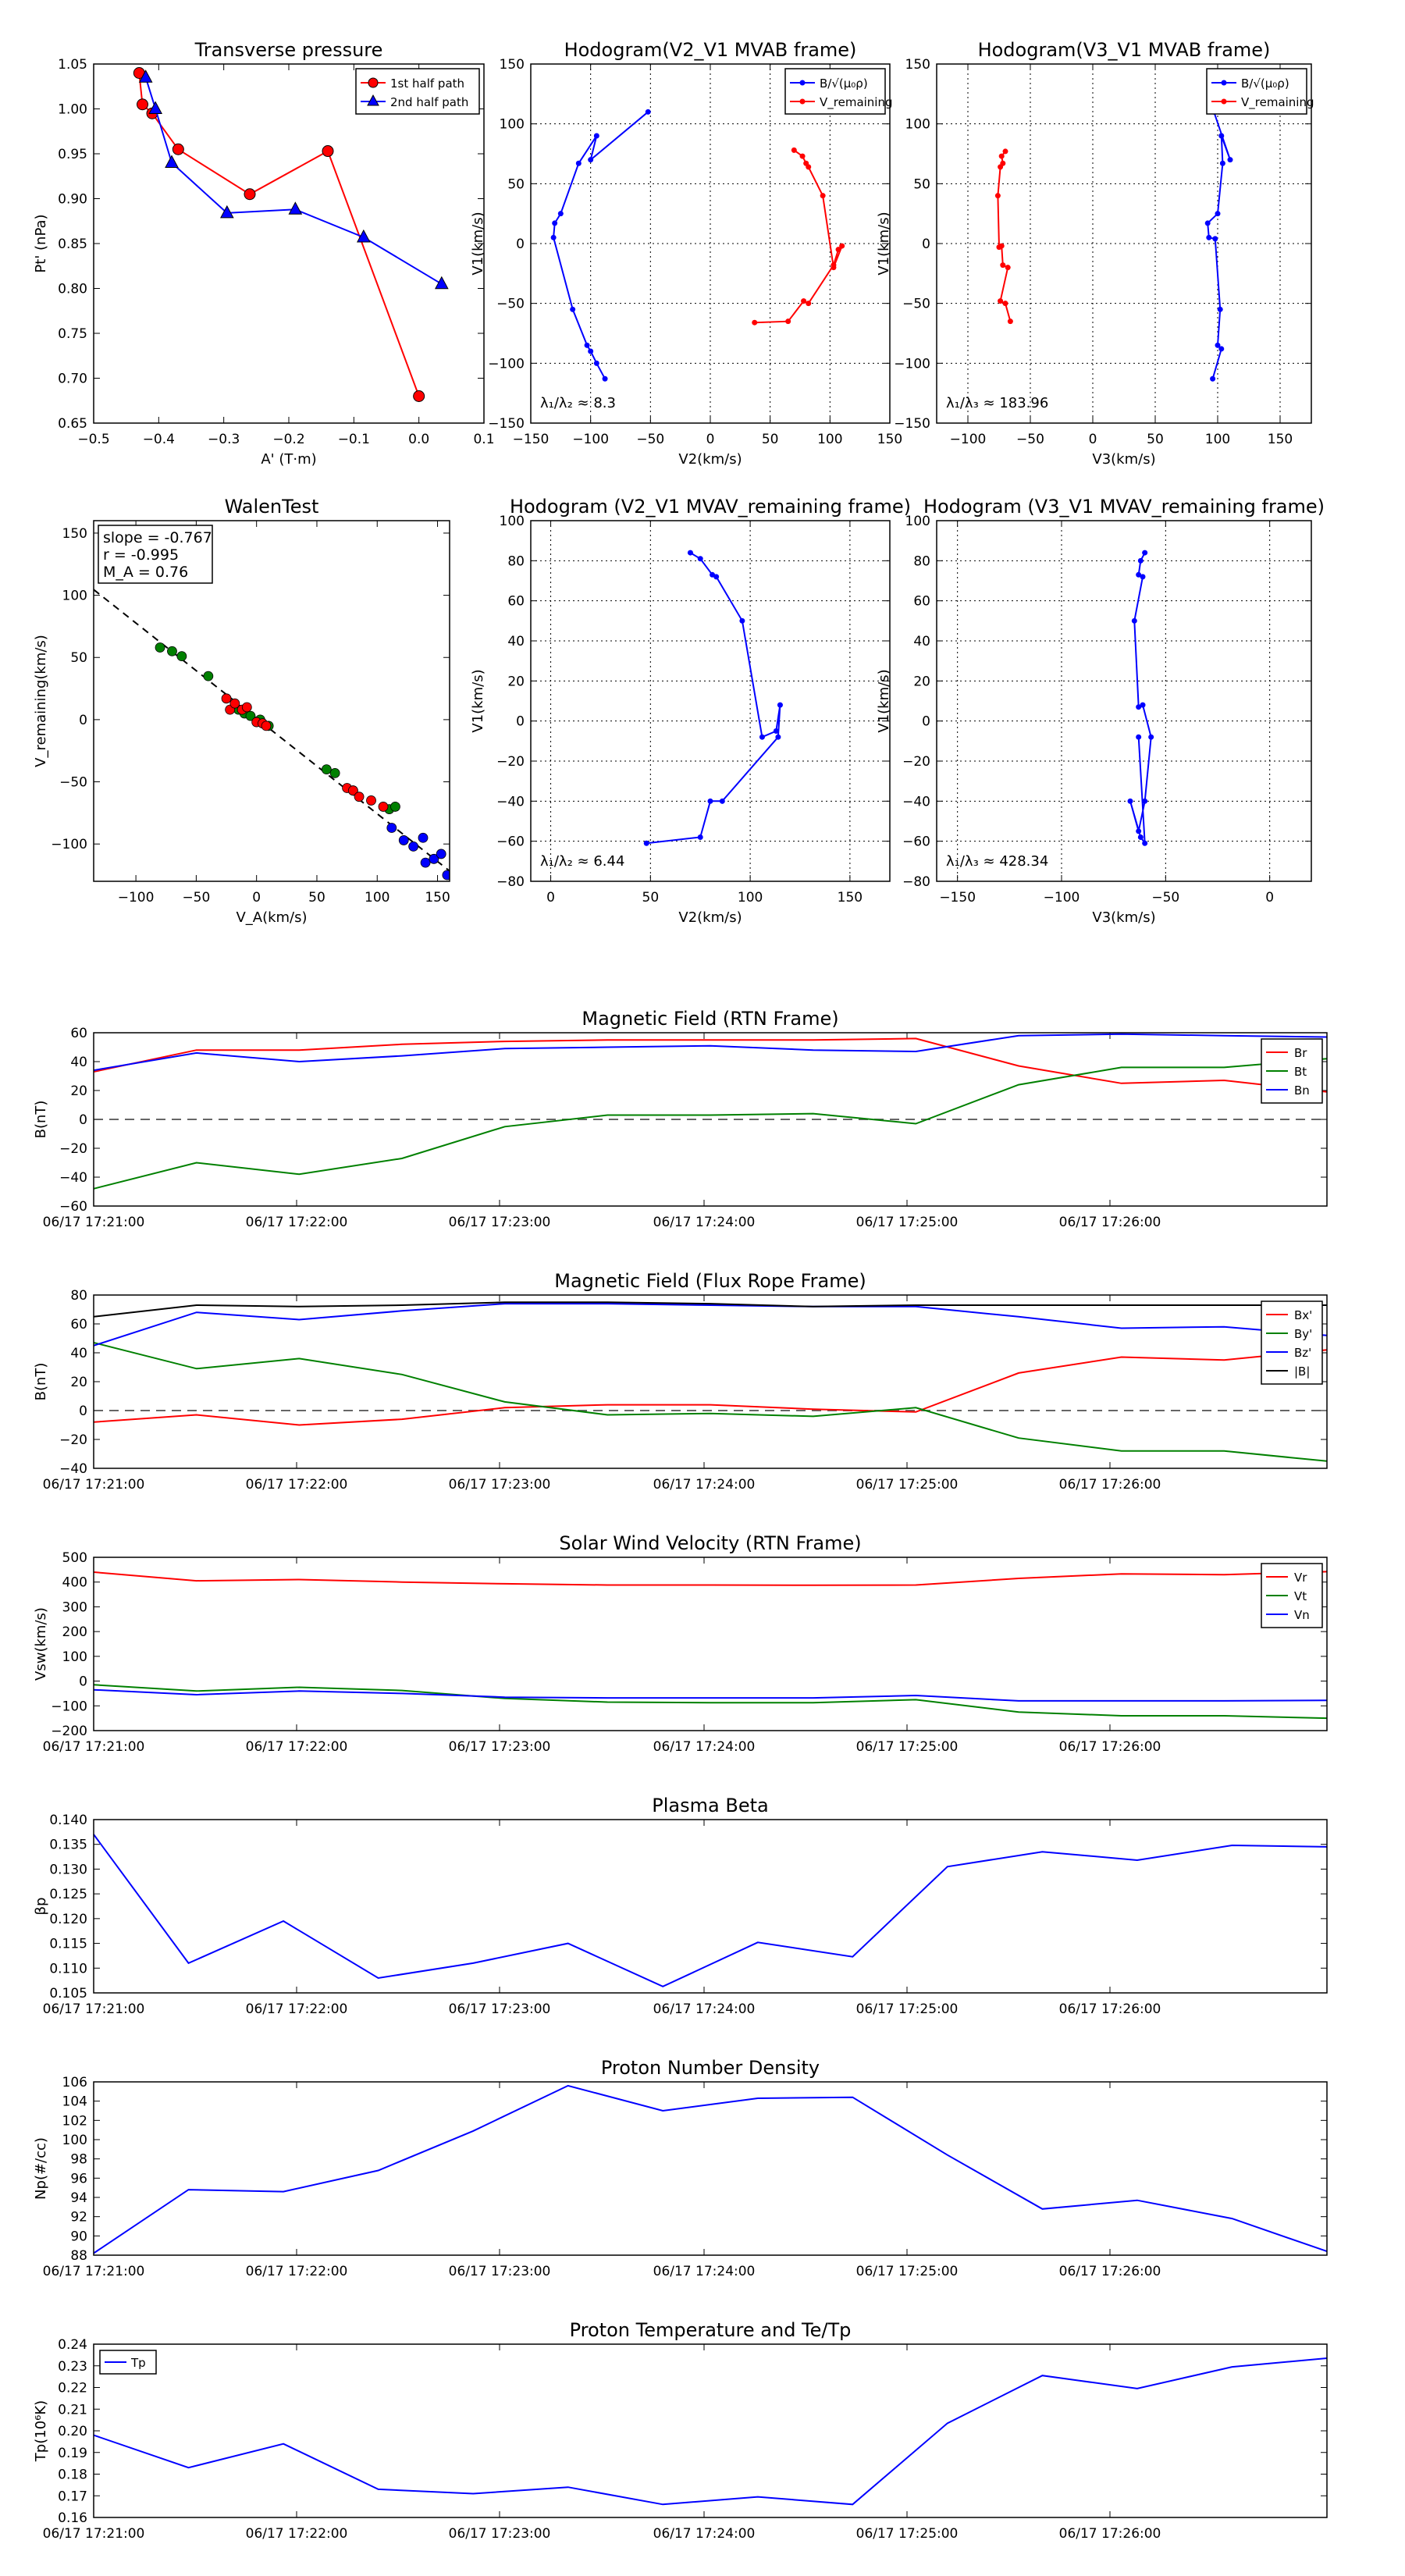 Image resolution: width=1405 pixels, height=2576 pixels. Describe the element at coordinates (136, 898) in the screenshot. I see `walen-xtick-label: −100` at that location.